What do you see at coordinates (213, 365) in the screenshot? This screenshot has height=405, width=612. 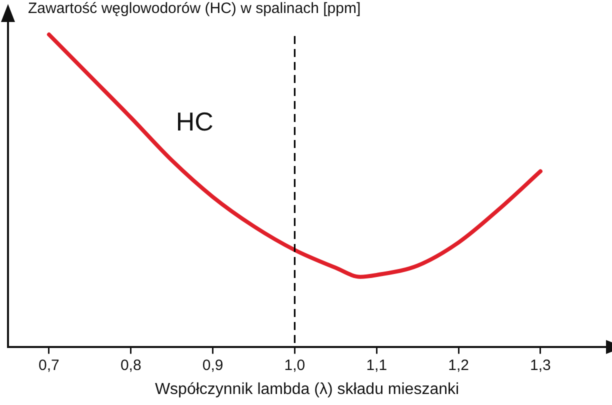 I see `x-tick-label: 0,9` at bounding box center [213, 365].